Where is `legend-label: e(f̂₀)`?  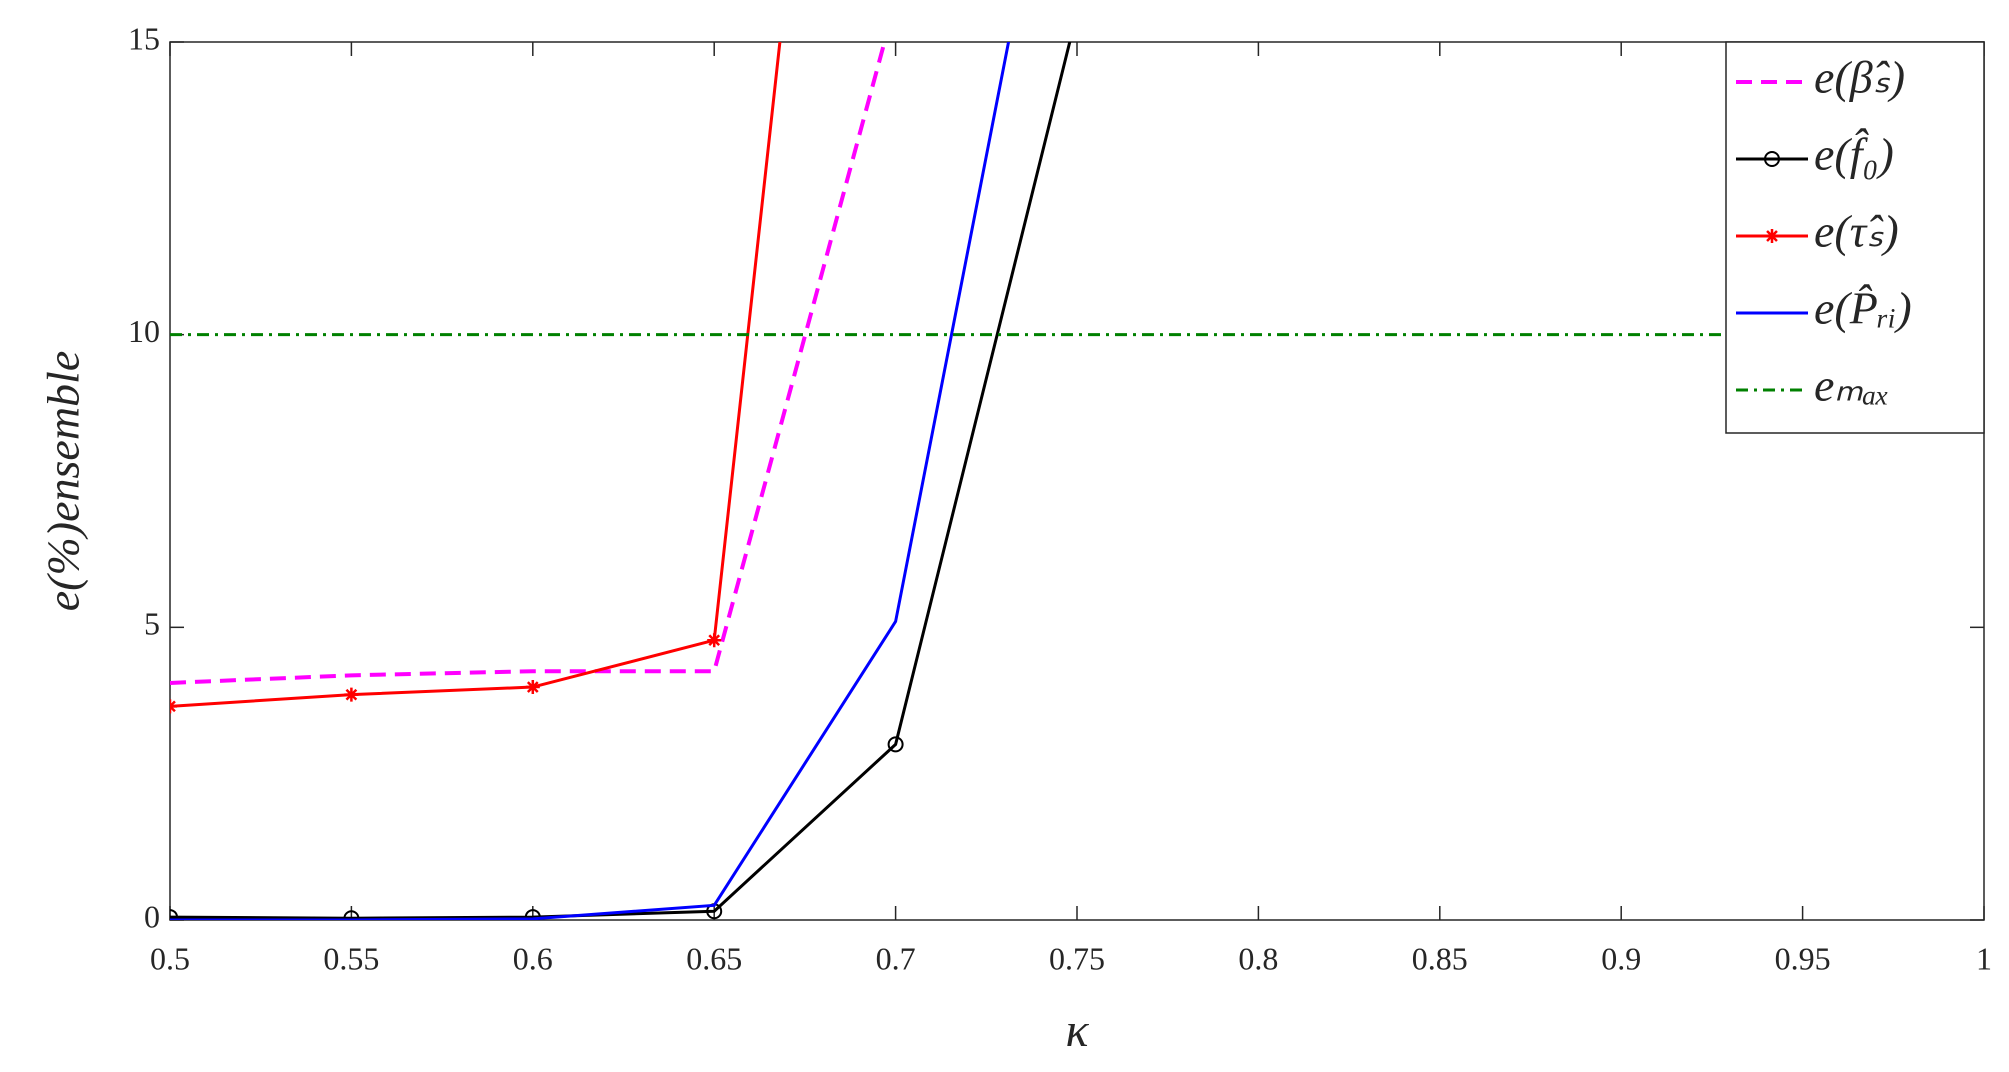 legend-label: e(f̂₀) is located at coordinates (1854, 154).